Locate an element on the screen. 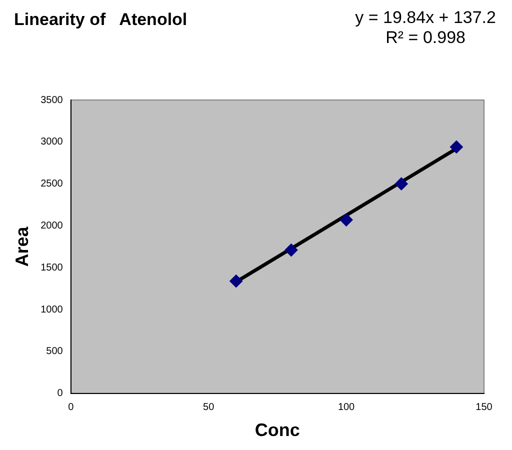  y-tick-label: 3000 is located at coordinates (52, 142).